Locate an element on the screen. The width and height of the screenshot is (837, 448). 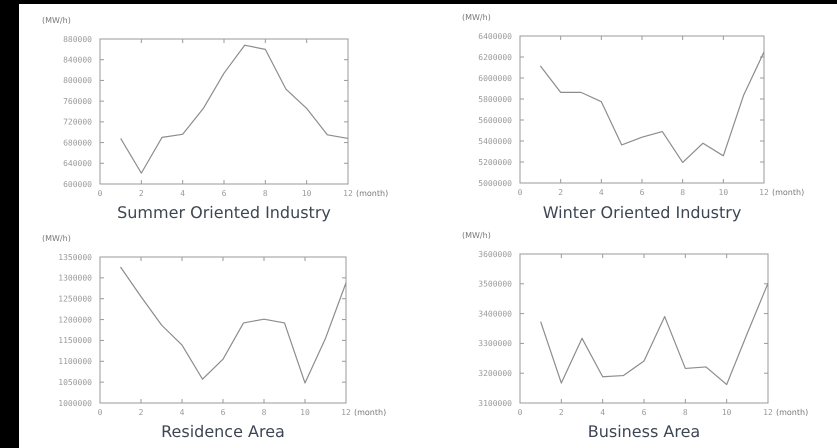
y-tick-label: 760000 is located at coordinates (77, 101).